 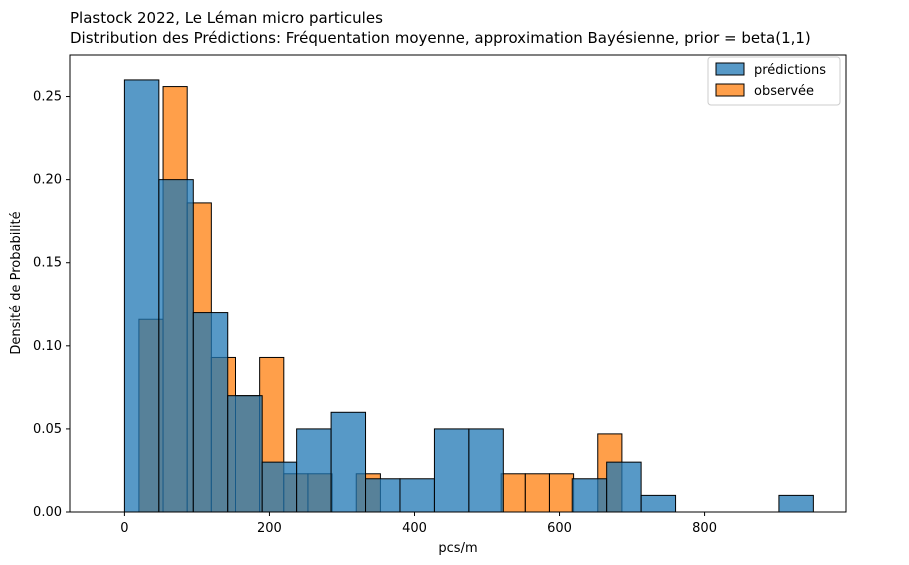 What do you see at coordinates (124, 528) in the screenshot?
I see `x-tick-label-0: 0` at bounding box center [124, 528].